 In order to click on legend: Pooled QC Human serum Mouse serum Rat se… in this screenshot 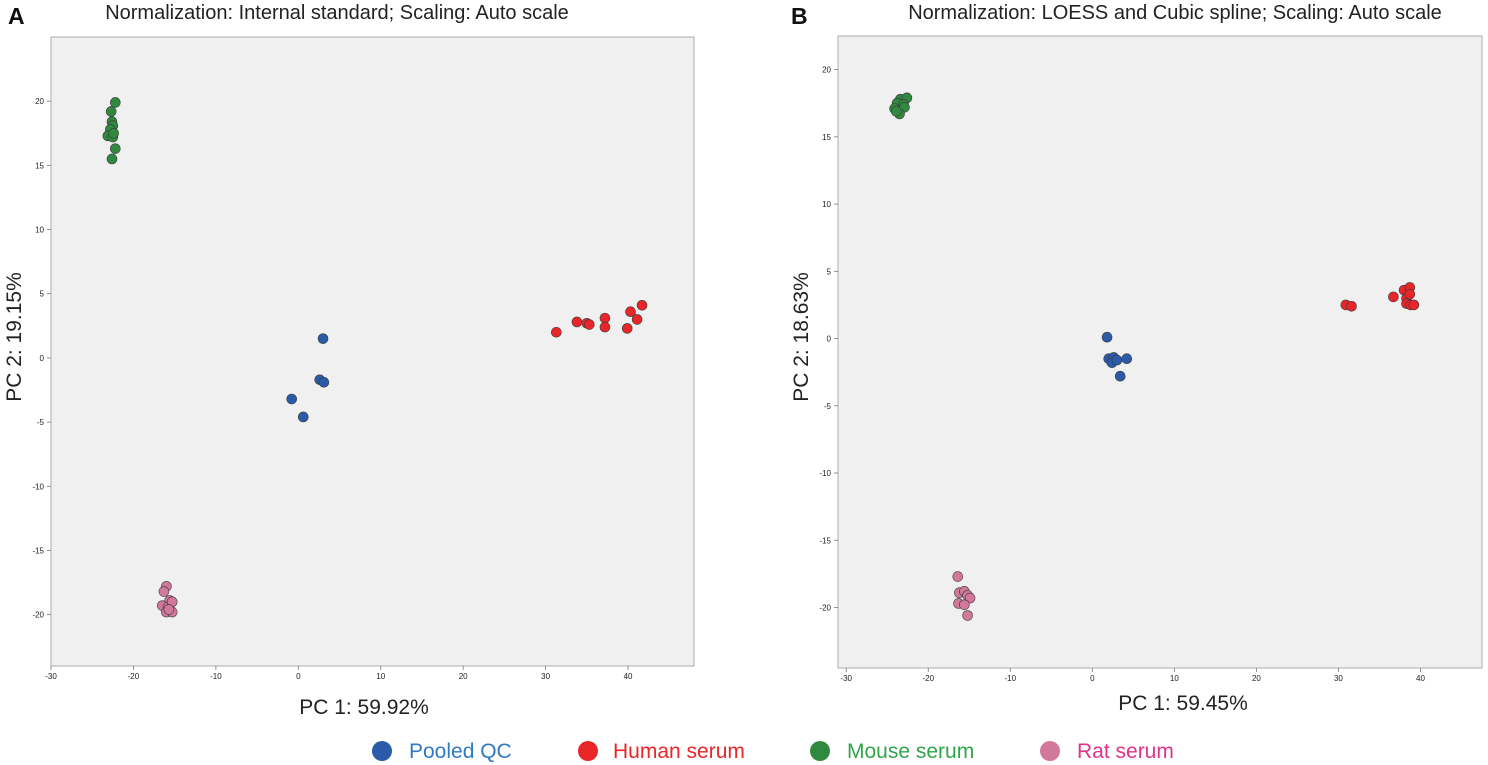, I will do `click(773, 751)`.